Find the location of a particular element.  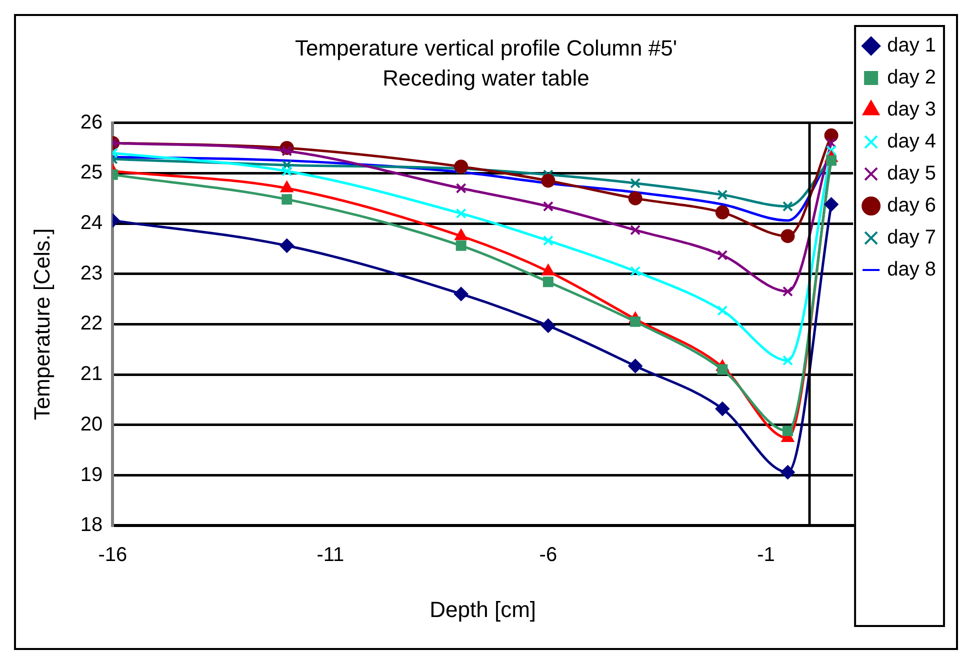

y-tick-label: 20 is located at coordinates (91, 424).